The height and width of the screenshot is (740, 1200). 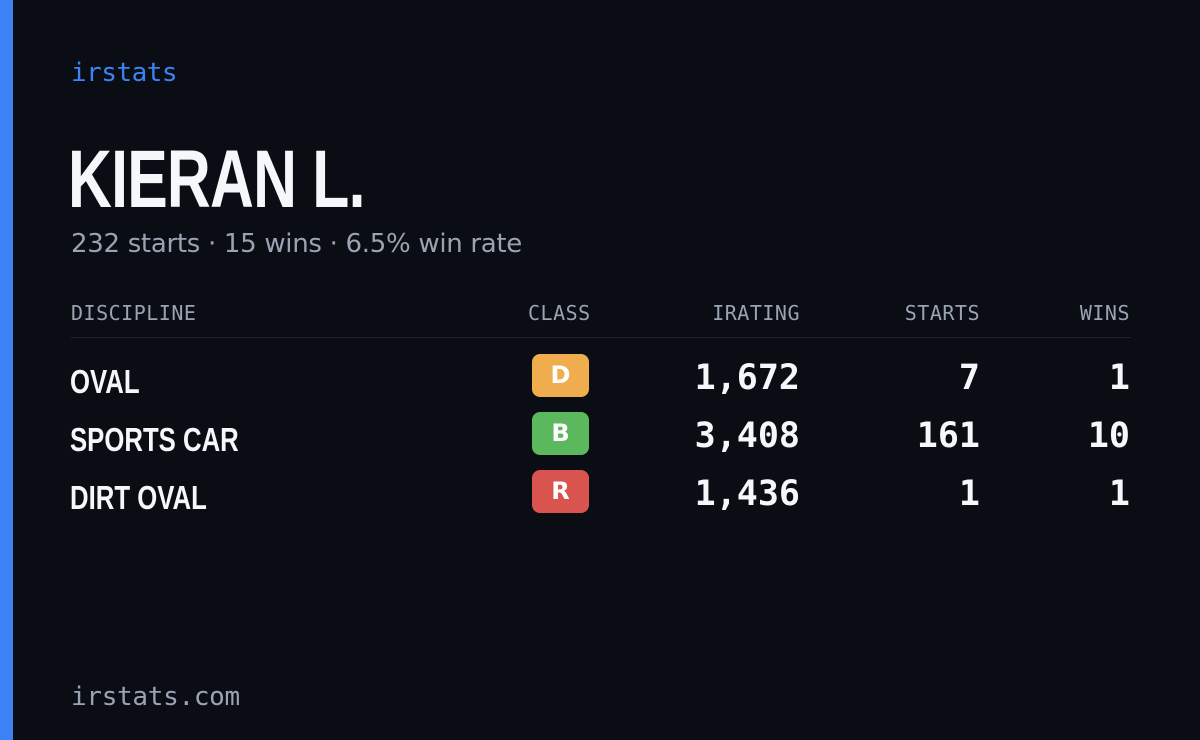 What do you see at coordinates (747, 436) in the screenshot?
I see `irating-value: 3,408` at bounding box center [747, 436].